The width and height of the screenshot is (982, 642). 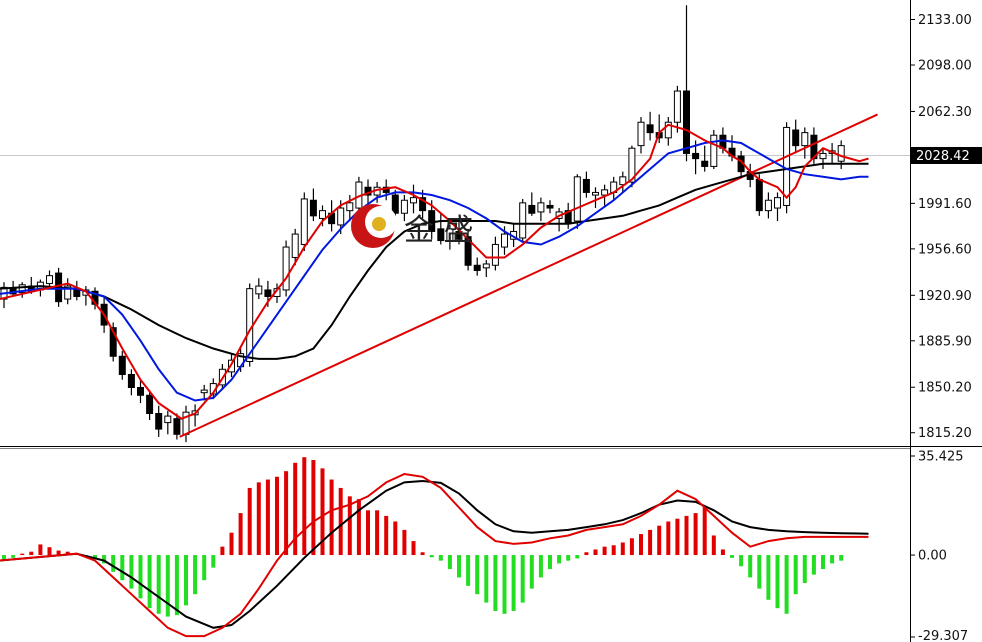 What do you see at coordinates (945, 433) in the screenshot?
I see `price-tick-label: 1815.20` at bounding box center [945, 433].